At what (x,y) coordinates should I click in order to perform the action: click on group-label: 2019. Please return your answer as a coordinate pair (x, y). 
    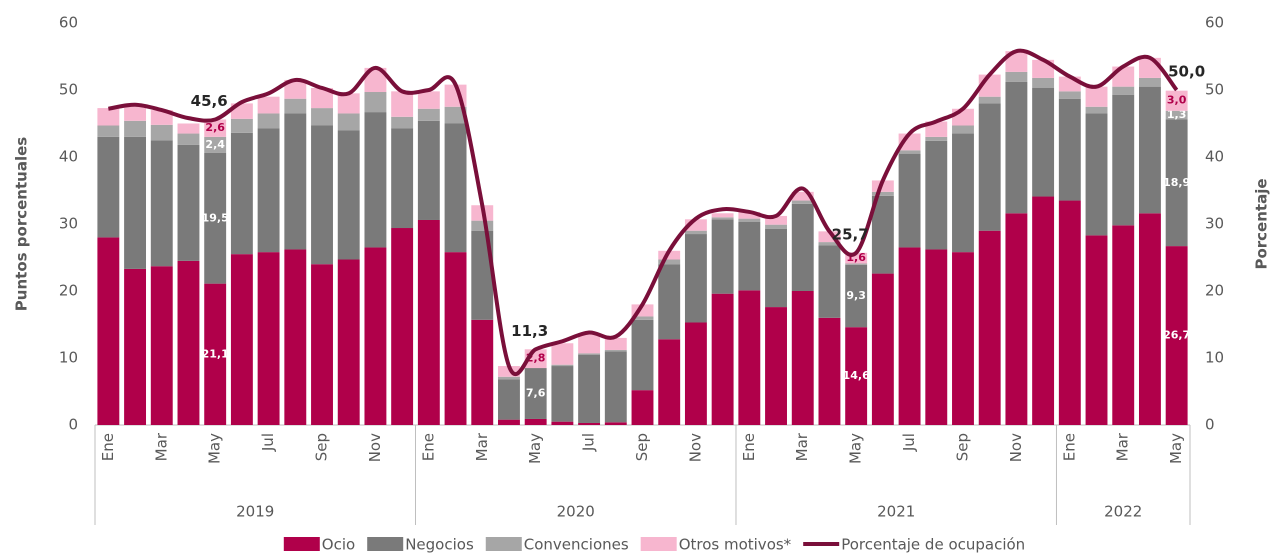
    Looking at the image, I should click on (255, 512).